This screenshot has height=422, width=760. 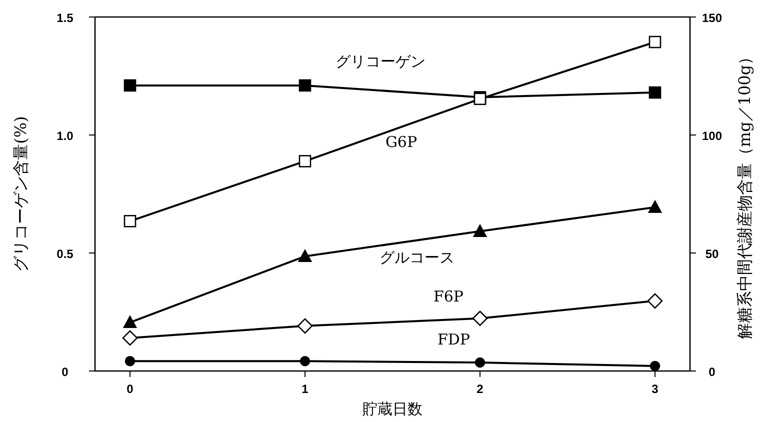 I want to click on y2-axis-title: 解糖系中間代謝産物含量（mg／100g）, so click(x=744, y=194).